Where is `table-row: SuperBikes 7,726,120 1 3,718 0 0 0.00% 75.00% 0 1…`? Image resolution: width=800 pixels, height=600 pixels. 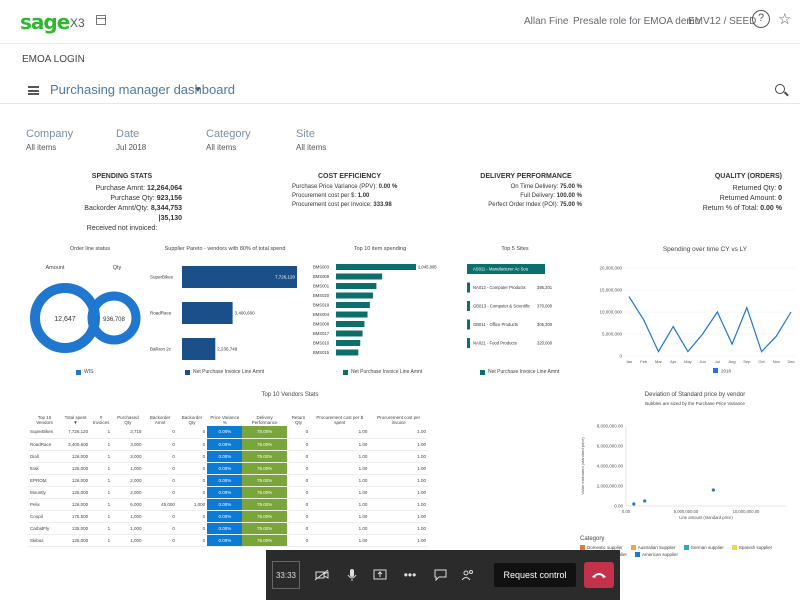
table-row: SuperBikes 7,726,120 1 3,718 0 0 0.00% 75.00% 0 1… is located at coordinates (228, 432).